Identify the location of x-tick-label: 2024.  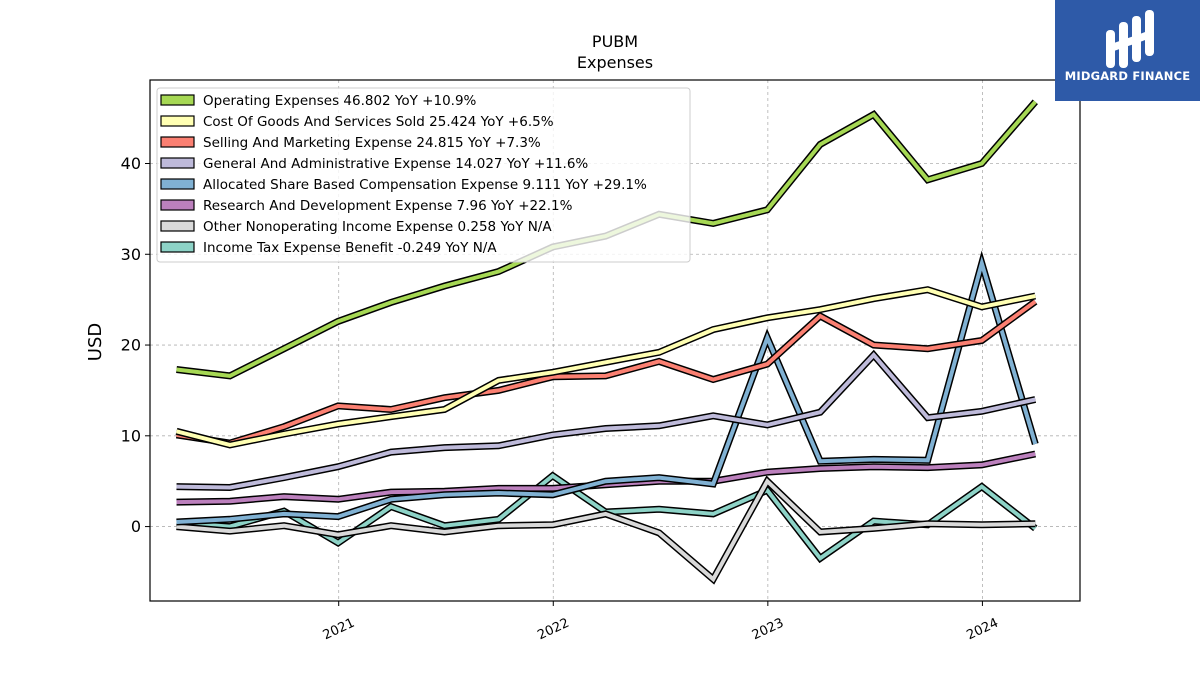
(982, 630).